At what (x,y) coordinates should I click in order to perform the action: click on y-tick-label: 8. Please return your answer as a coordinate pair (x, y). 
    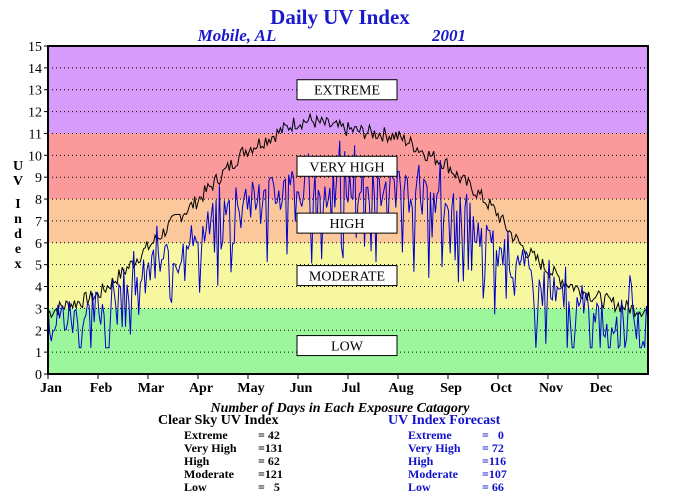
    Looking at the image, I should click on (38, 200).